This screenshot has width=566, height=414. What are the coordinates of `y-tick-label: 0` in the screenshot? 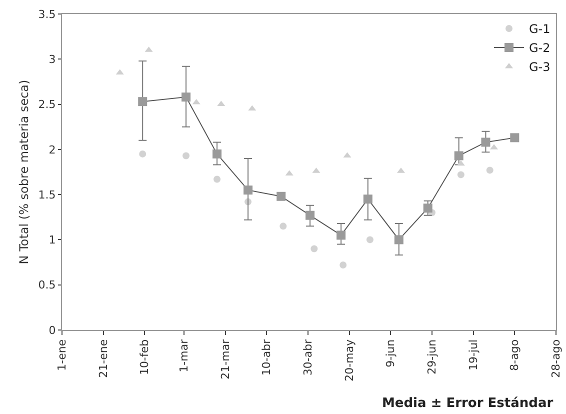 It's located at (52, 330).